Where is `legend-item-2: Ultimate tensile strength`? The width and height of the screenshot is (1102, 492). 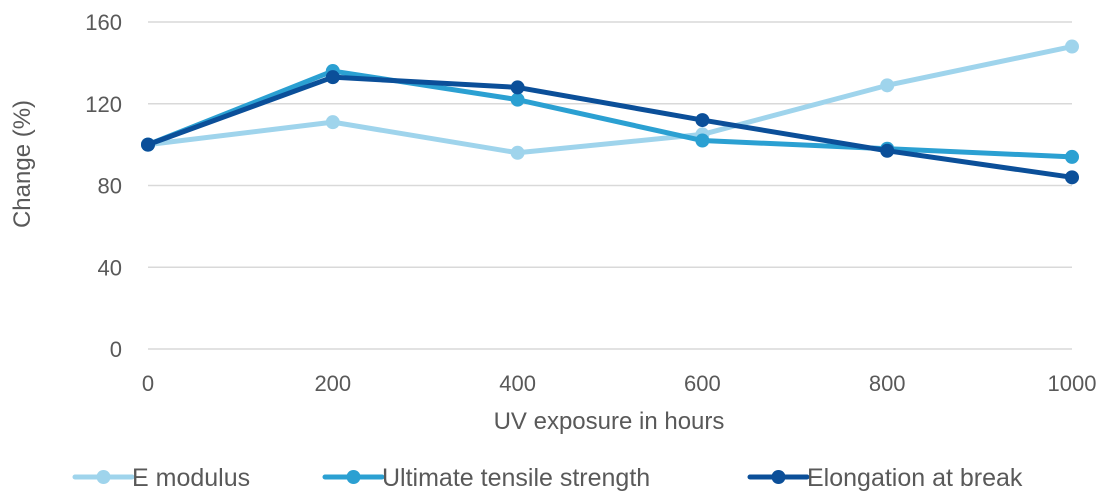 legend-item-2: Ultimate tensile strength is located at coordinates (486, 478).